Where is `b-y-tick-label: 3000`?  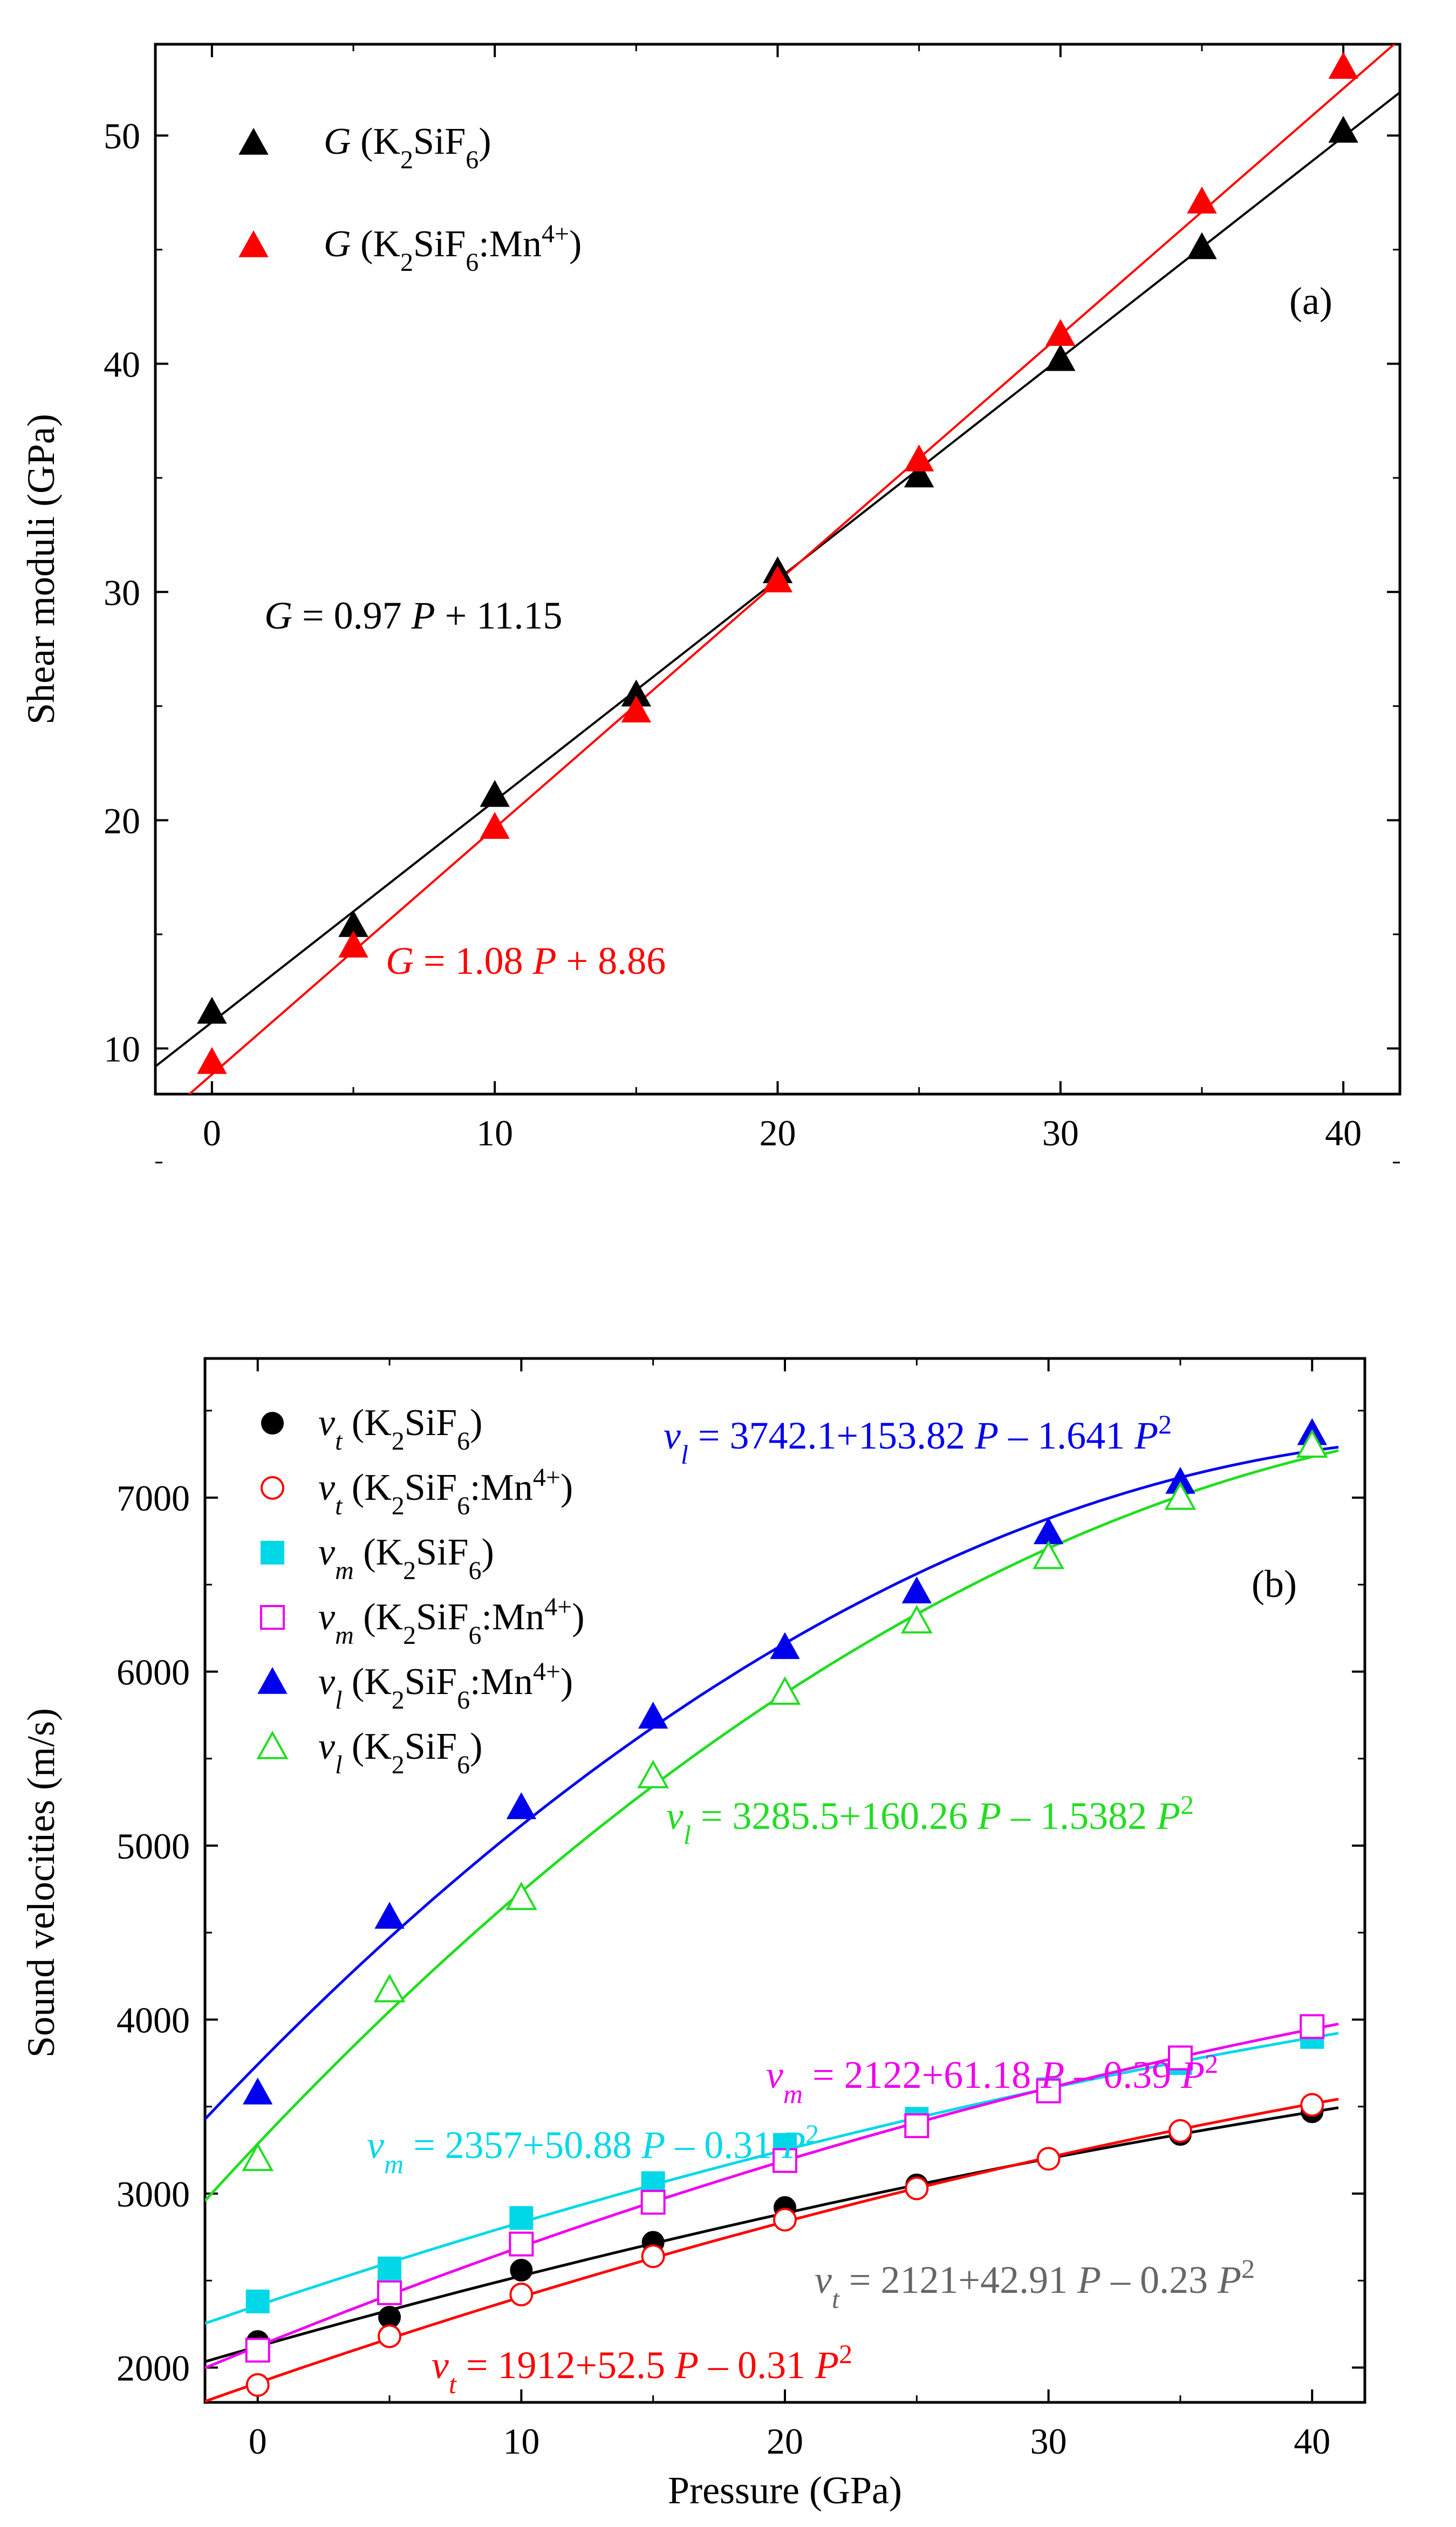
b-y-tick-label: 3000 is located at coordinates (154, 2194).